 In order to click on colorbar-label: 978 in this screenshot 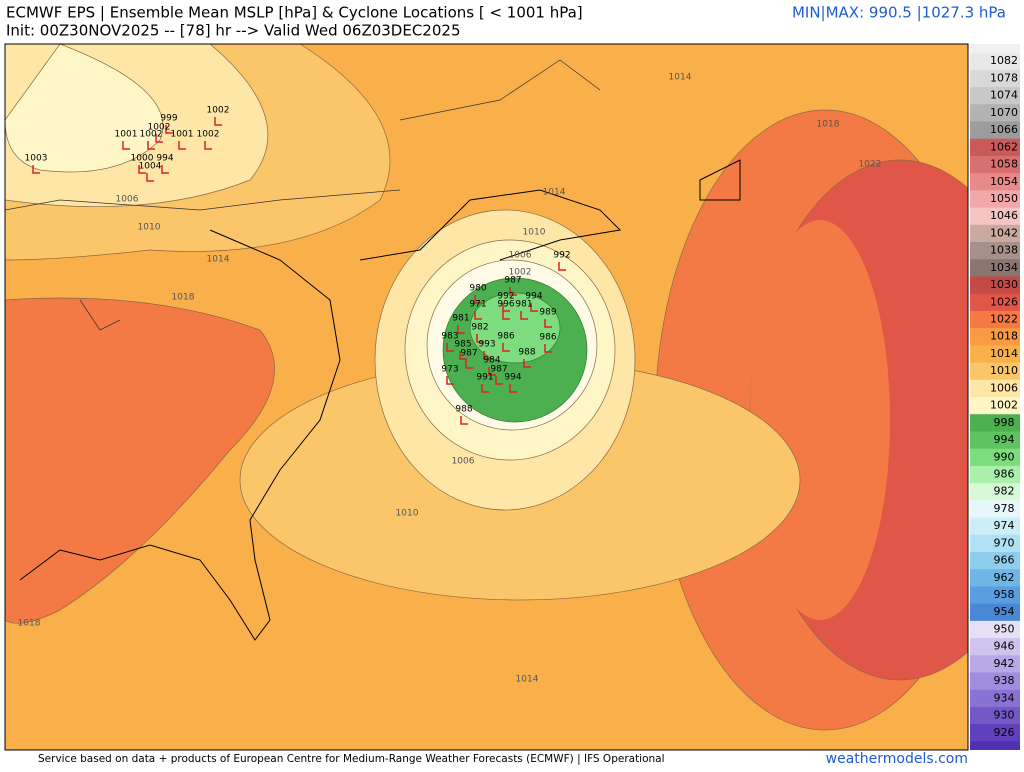, I will do `click(1004, 508)`.